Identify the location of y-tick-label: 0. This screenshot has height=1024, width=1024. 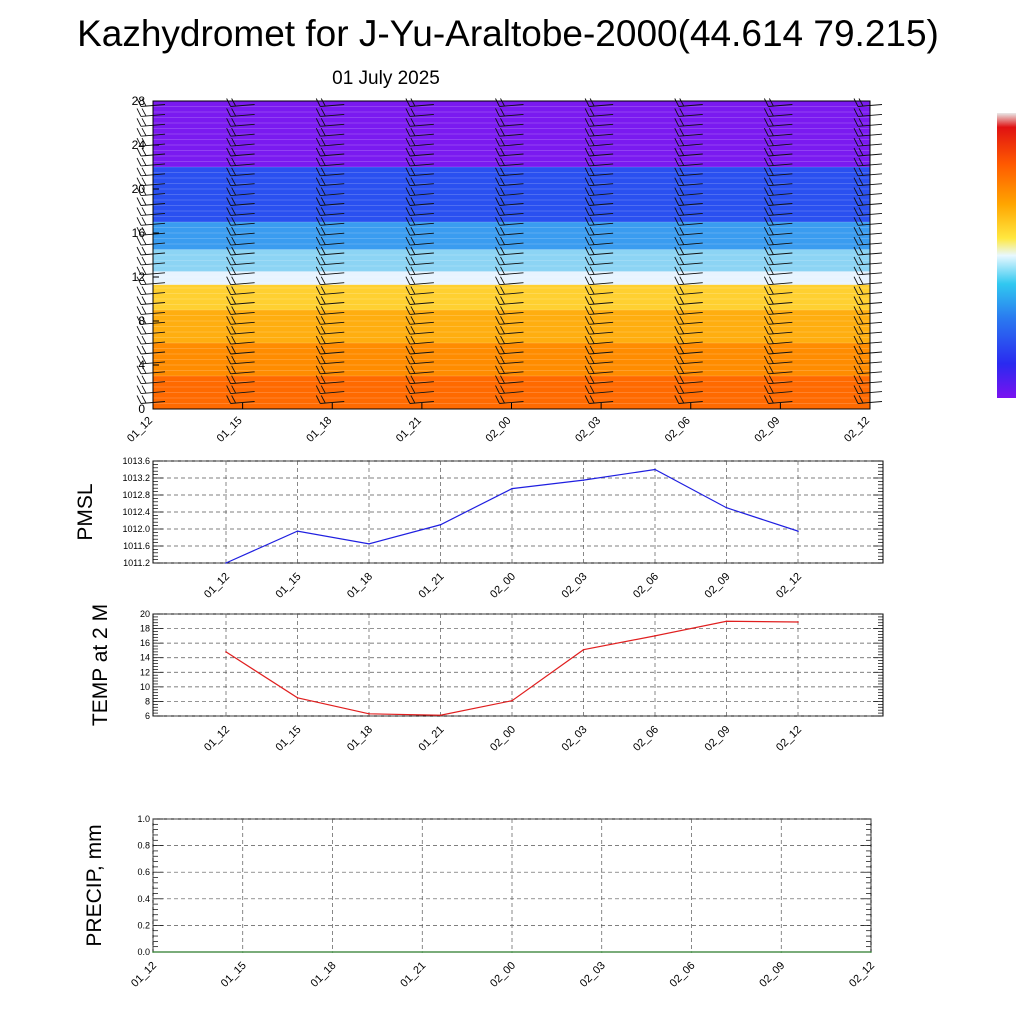
(141, 409).